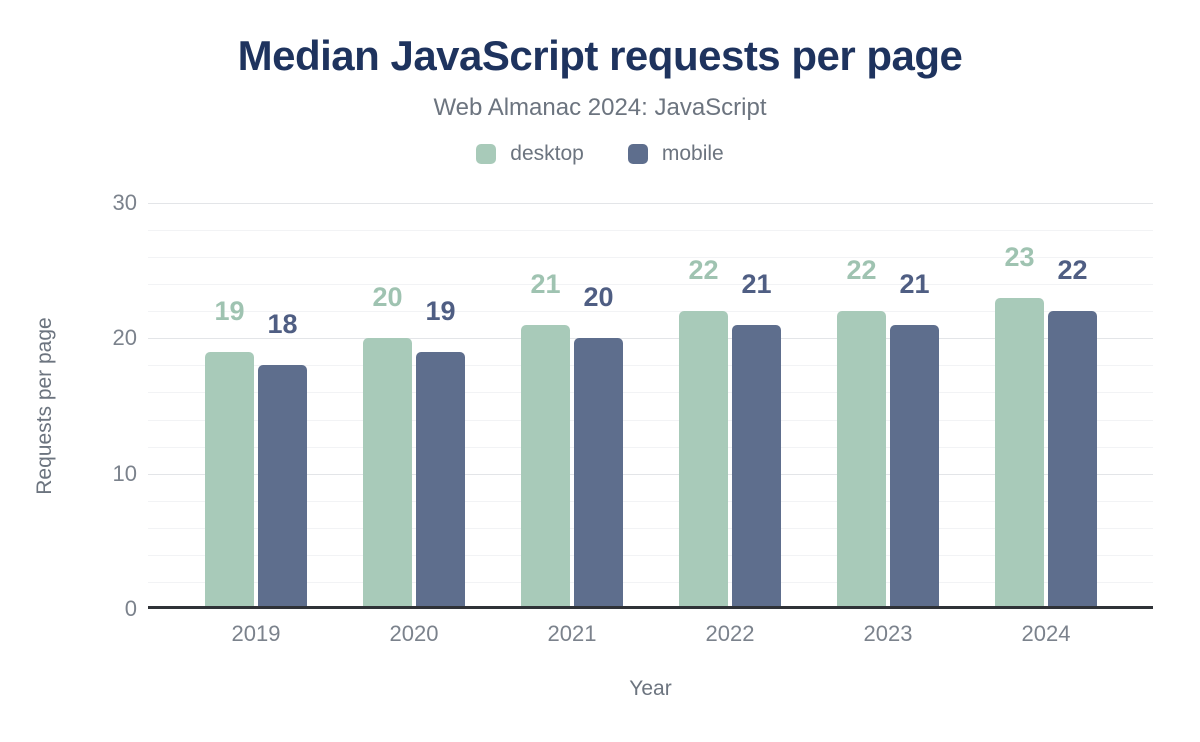 This screenshot has height=742, width=1200. I want to click on bar-mobile-2021, so click(598, 473).